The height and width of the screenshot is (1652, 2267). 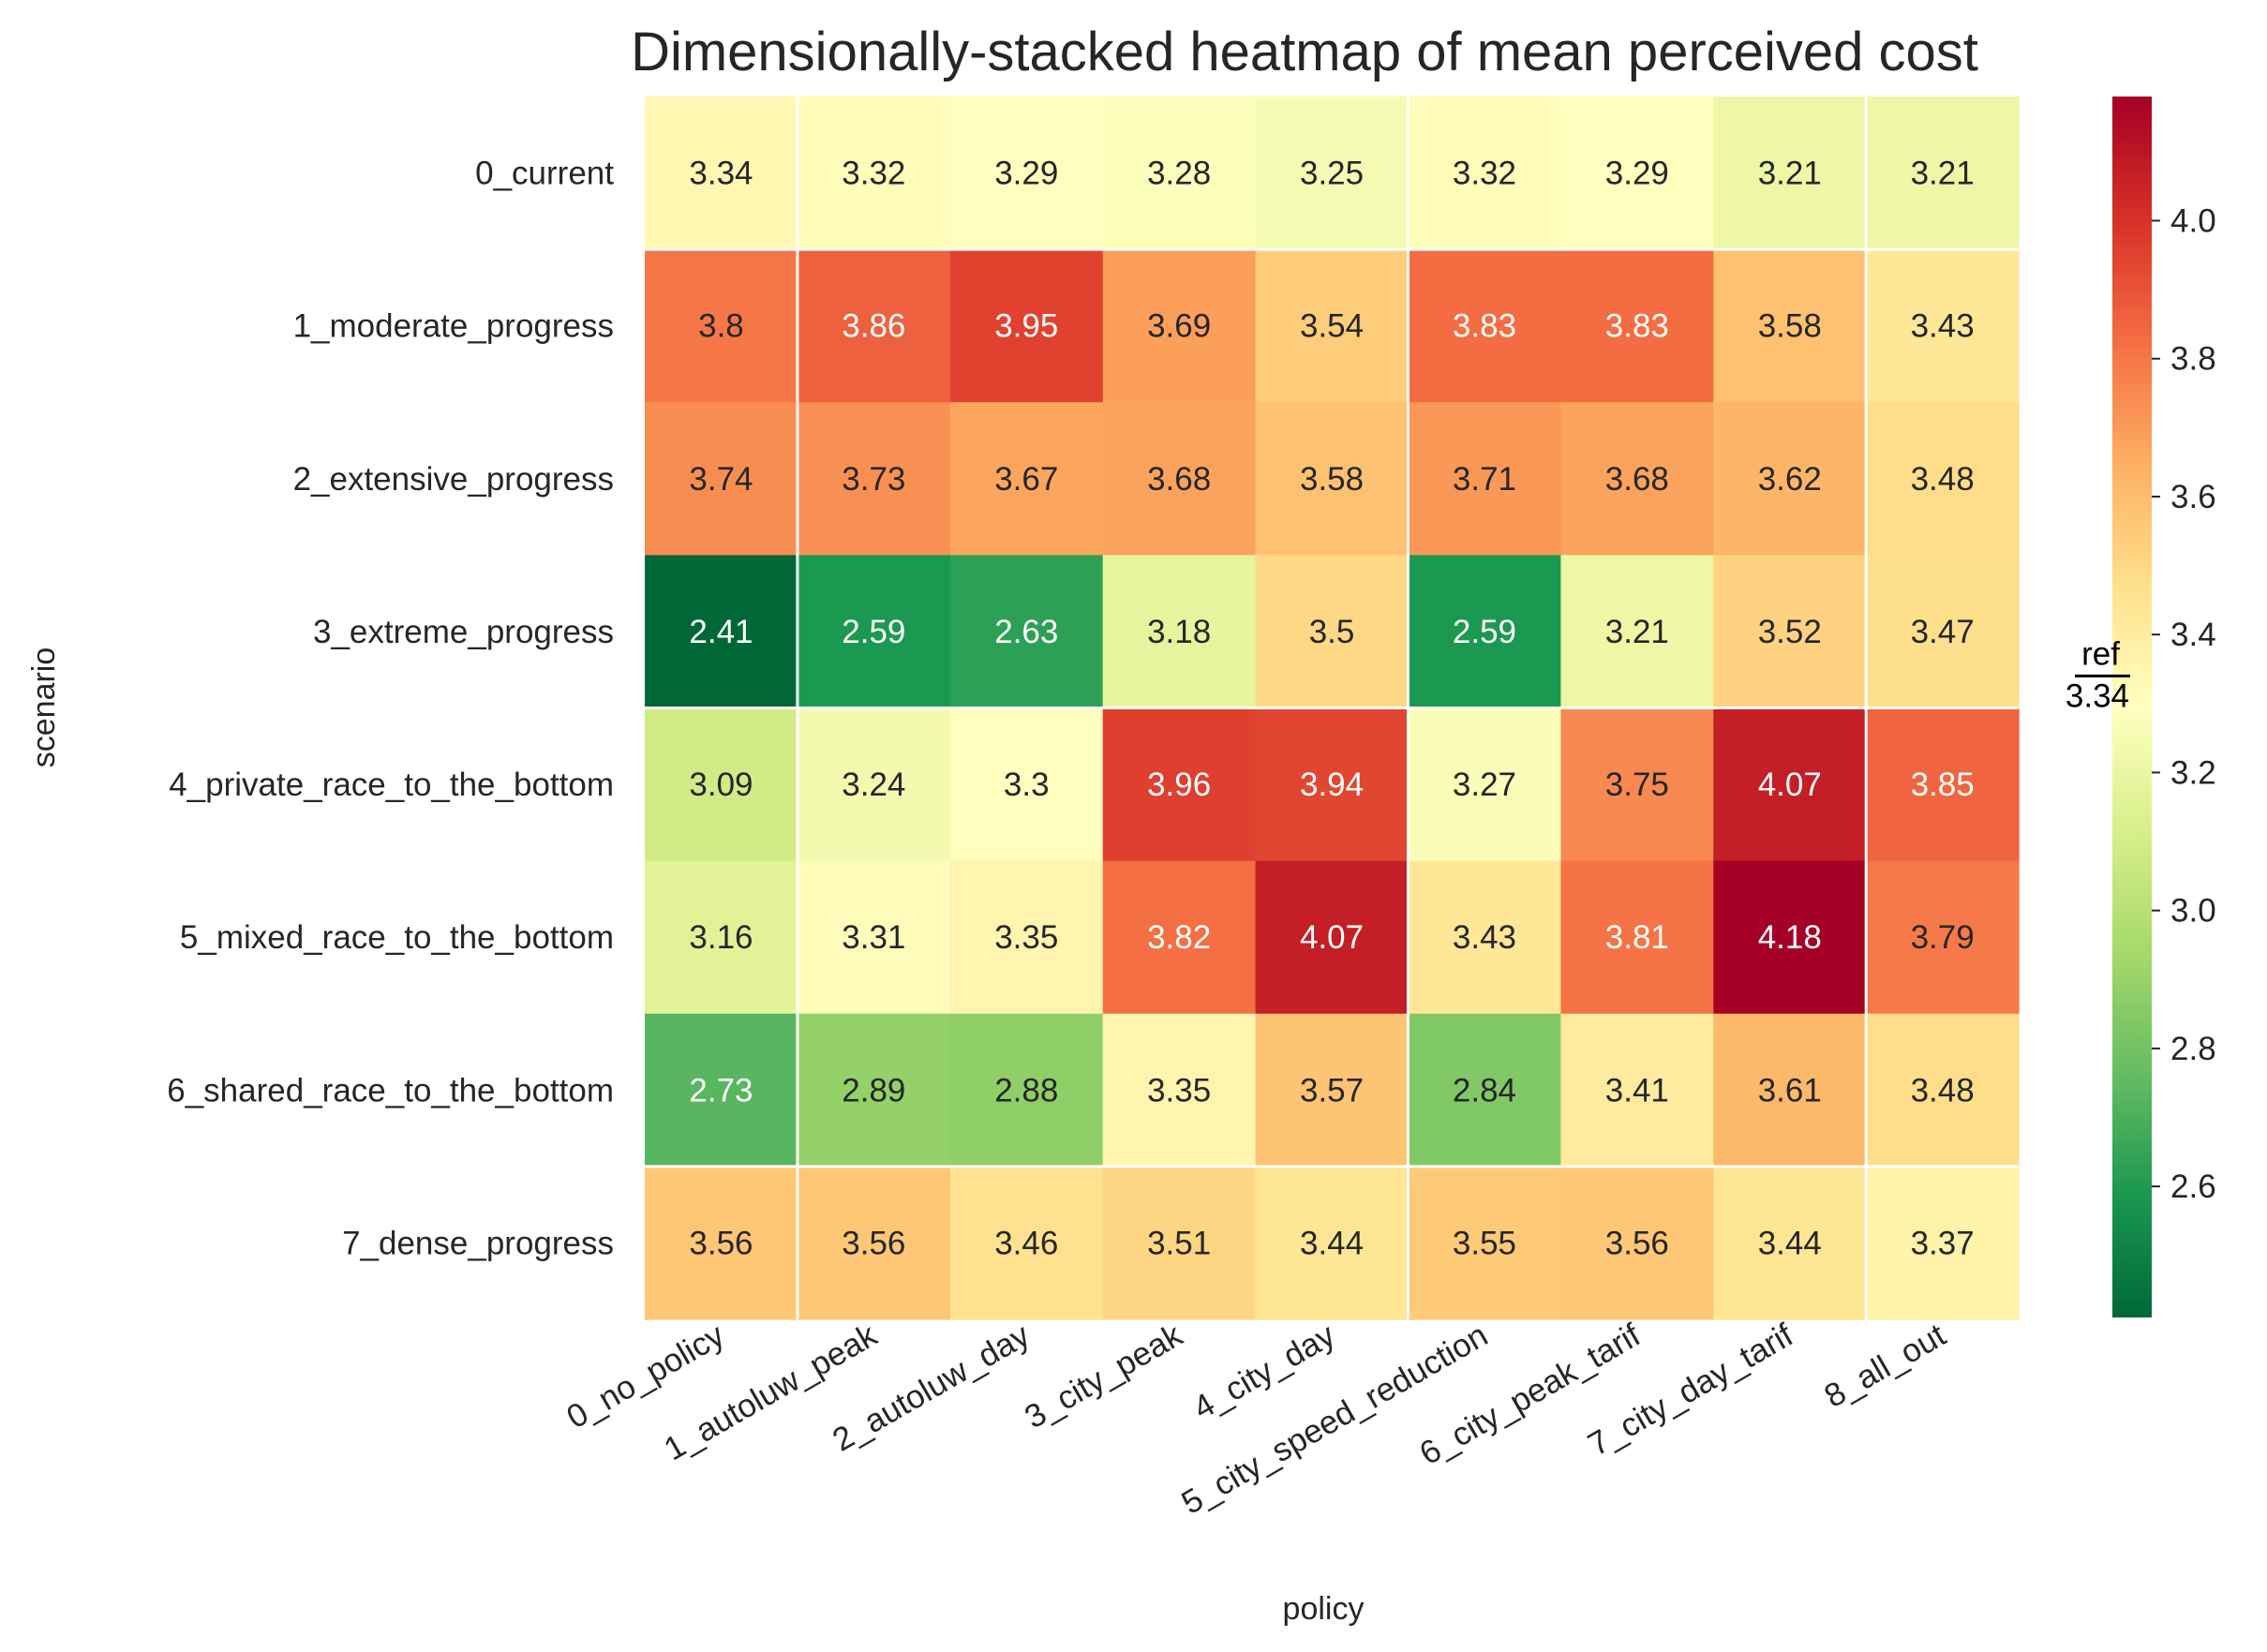 I want to click on cell-value-label: 3.31, so click(x=873, y=937).